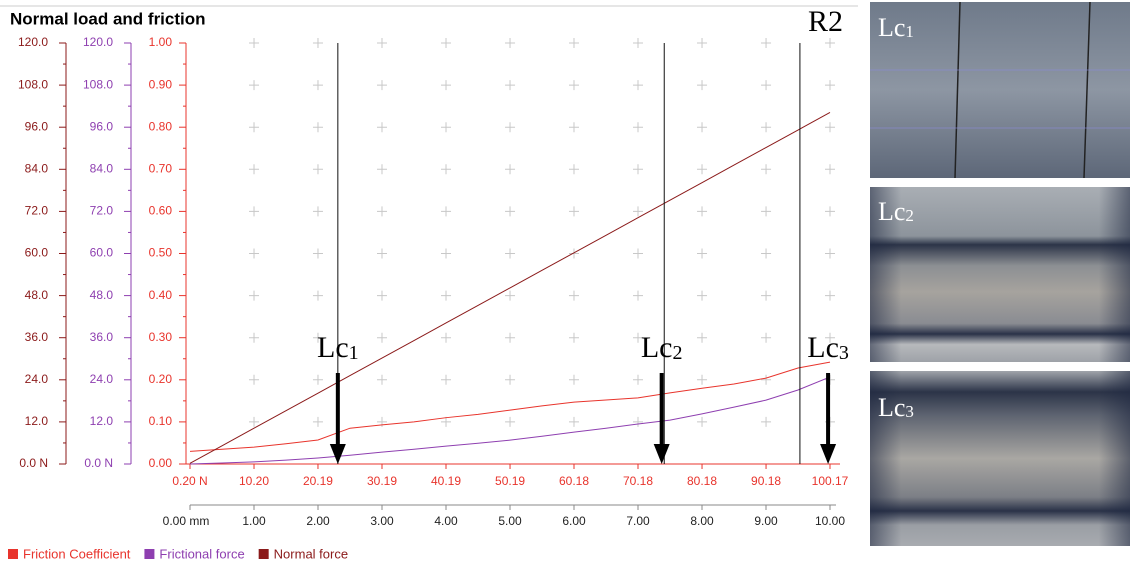 This screenshot has height=572, width=1137. I want to click on legend-label: Frictional force, so click(201, 553).